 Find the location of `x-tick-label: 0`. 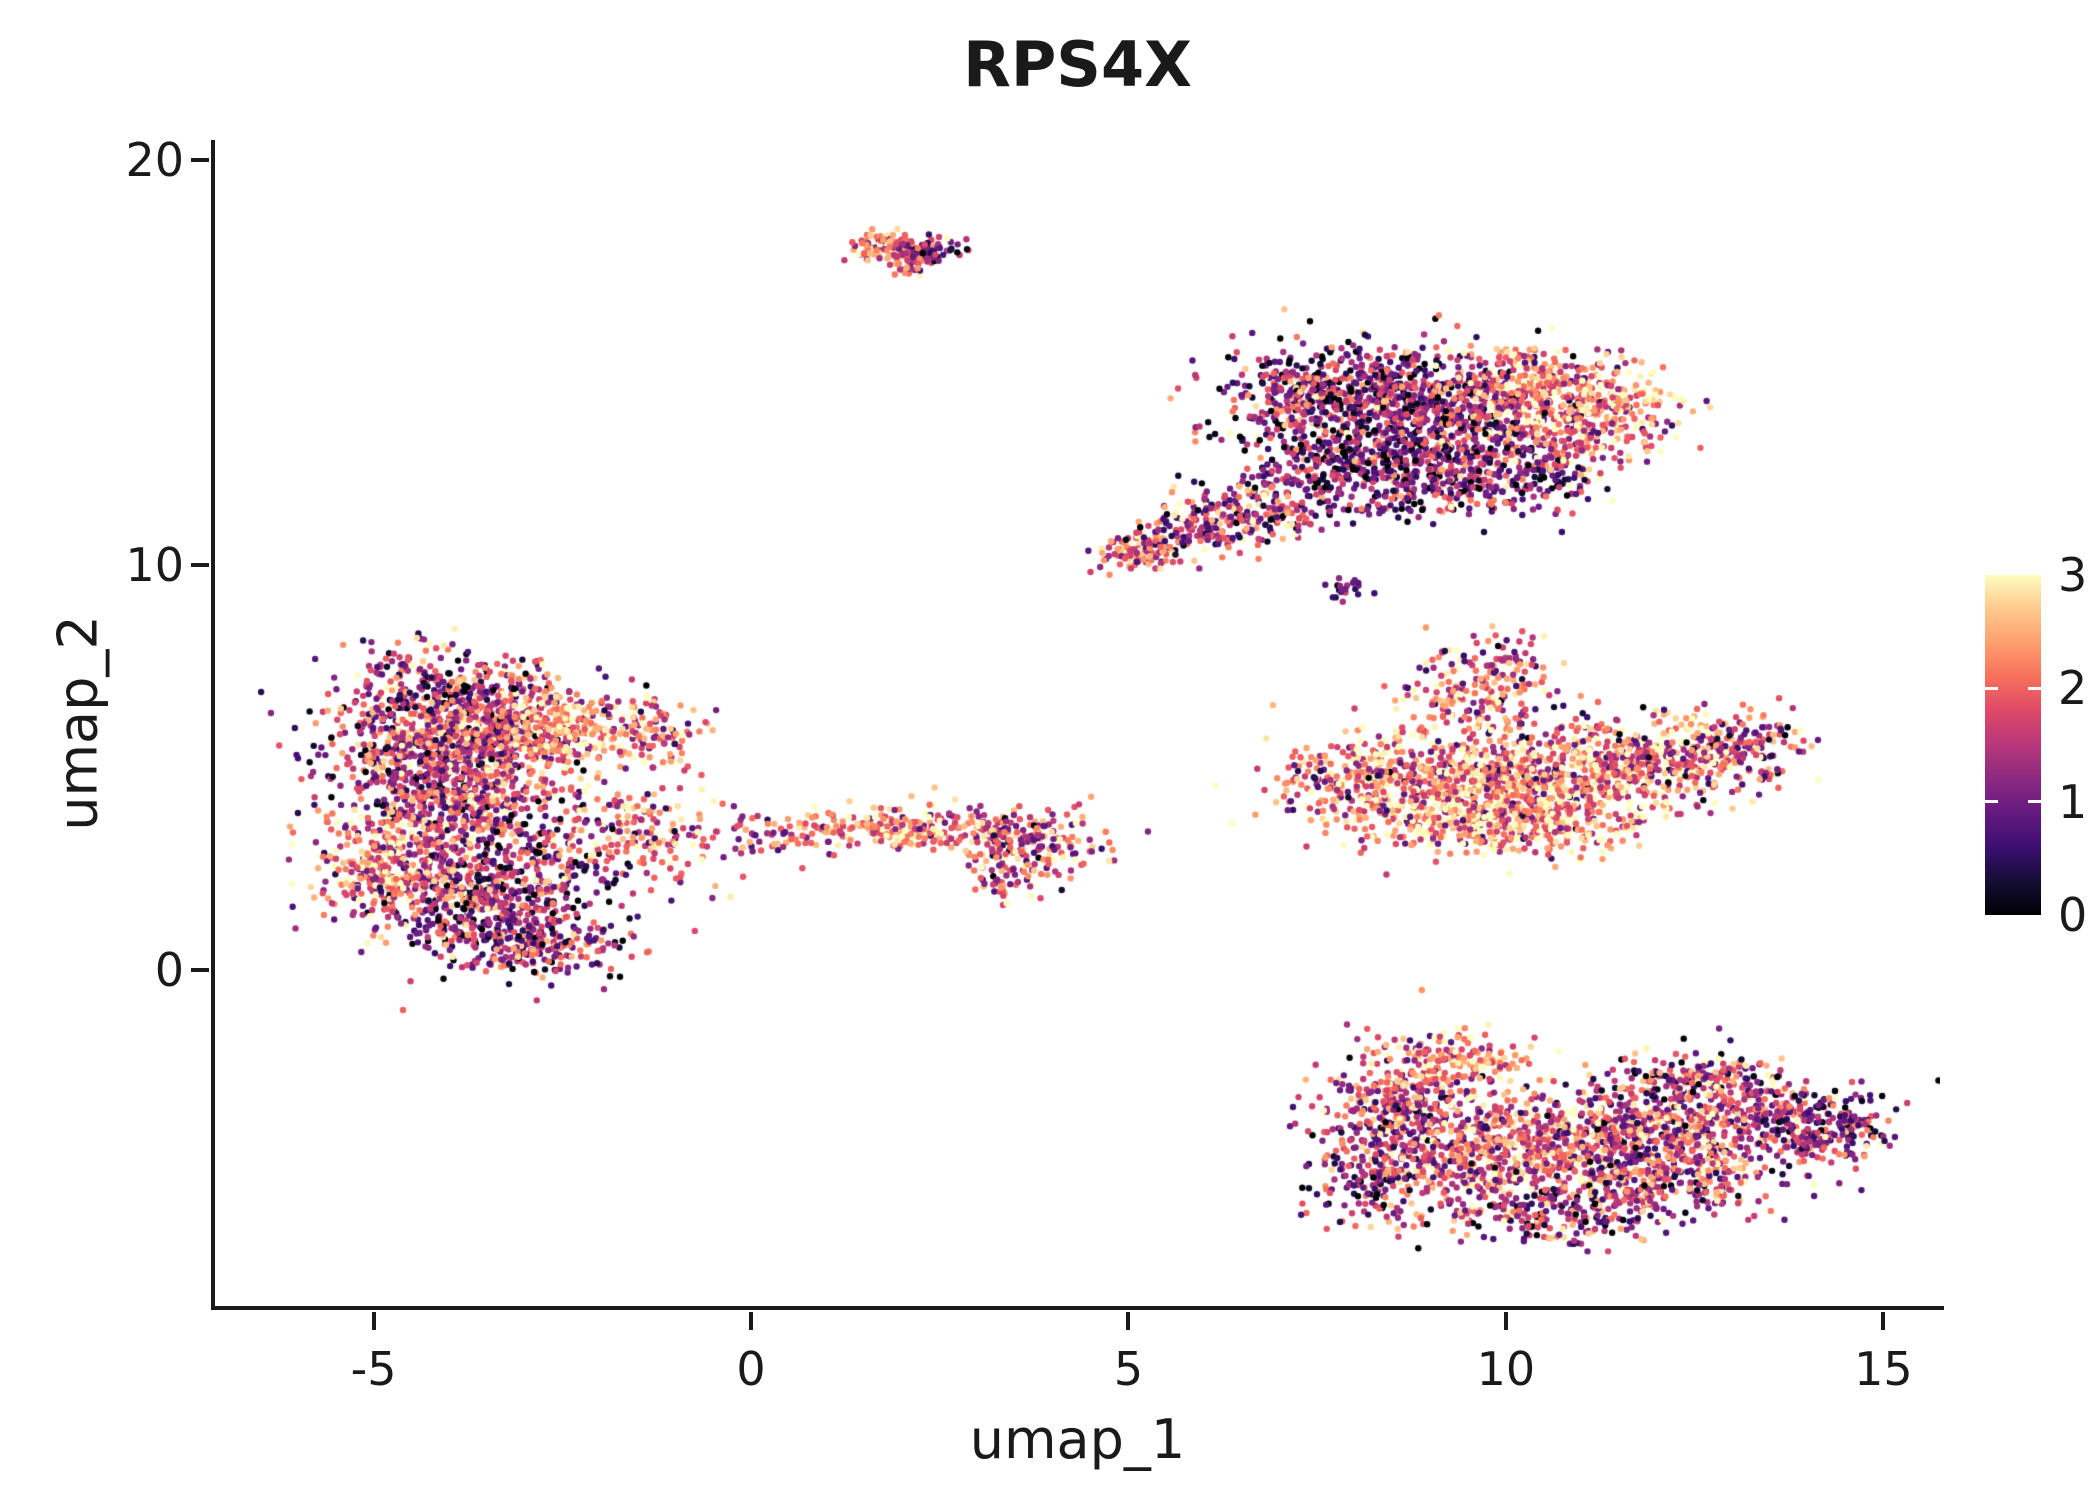

x-tick-label: 0 is located at coordinates (751, 1369).